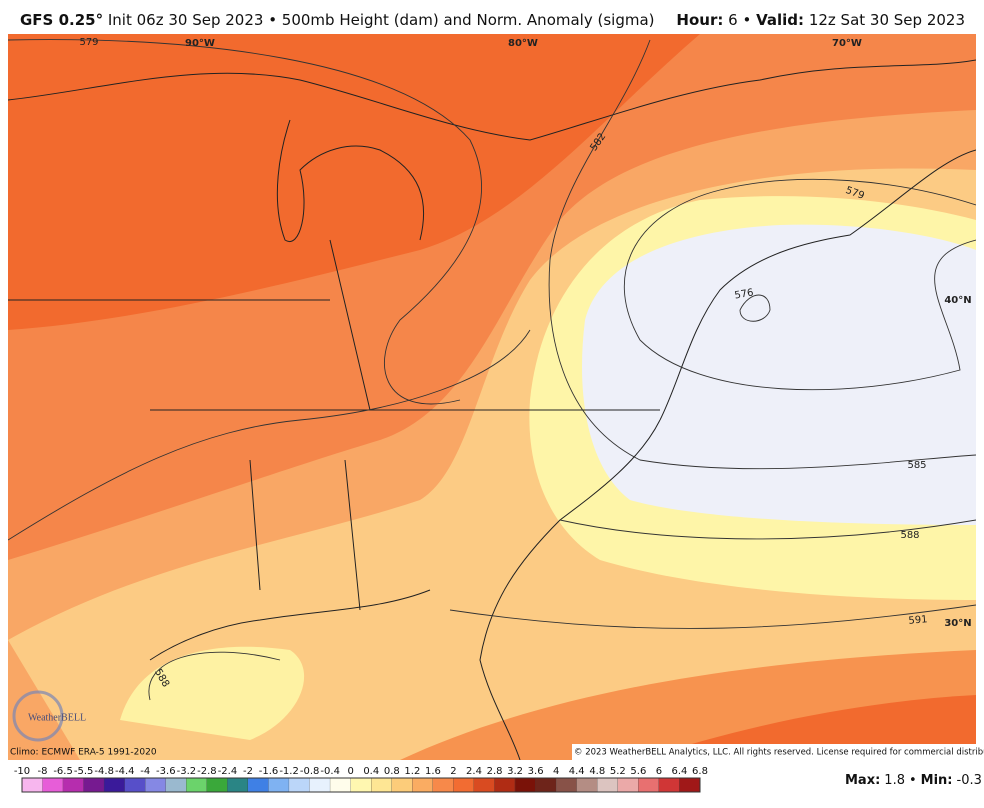 The height and width of the screenshot is (808, 984). Describe the element at coordinates (862, 780) in the screenshot. I see `max-label: Max:` at that location.